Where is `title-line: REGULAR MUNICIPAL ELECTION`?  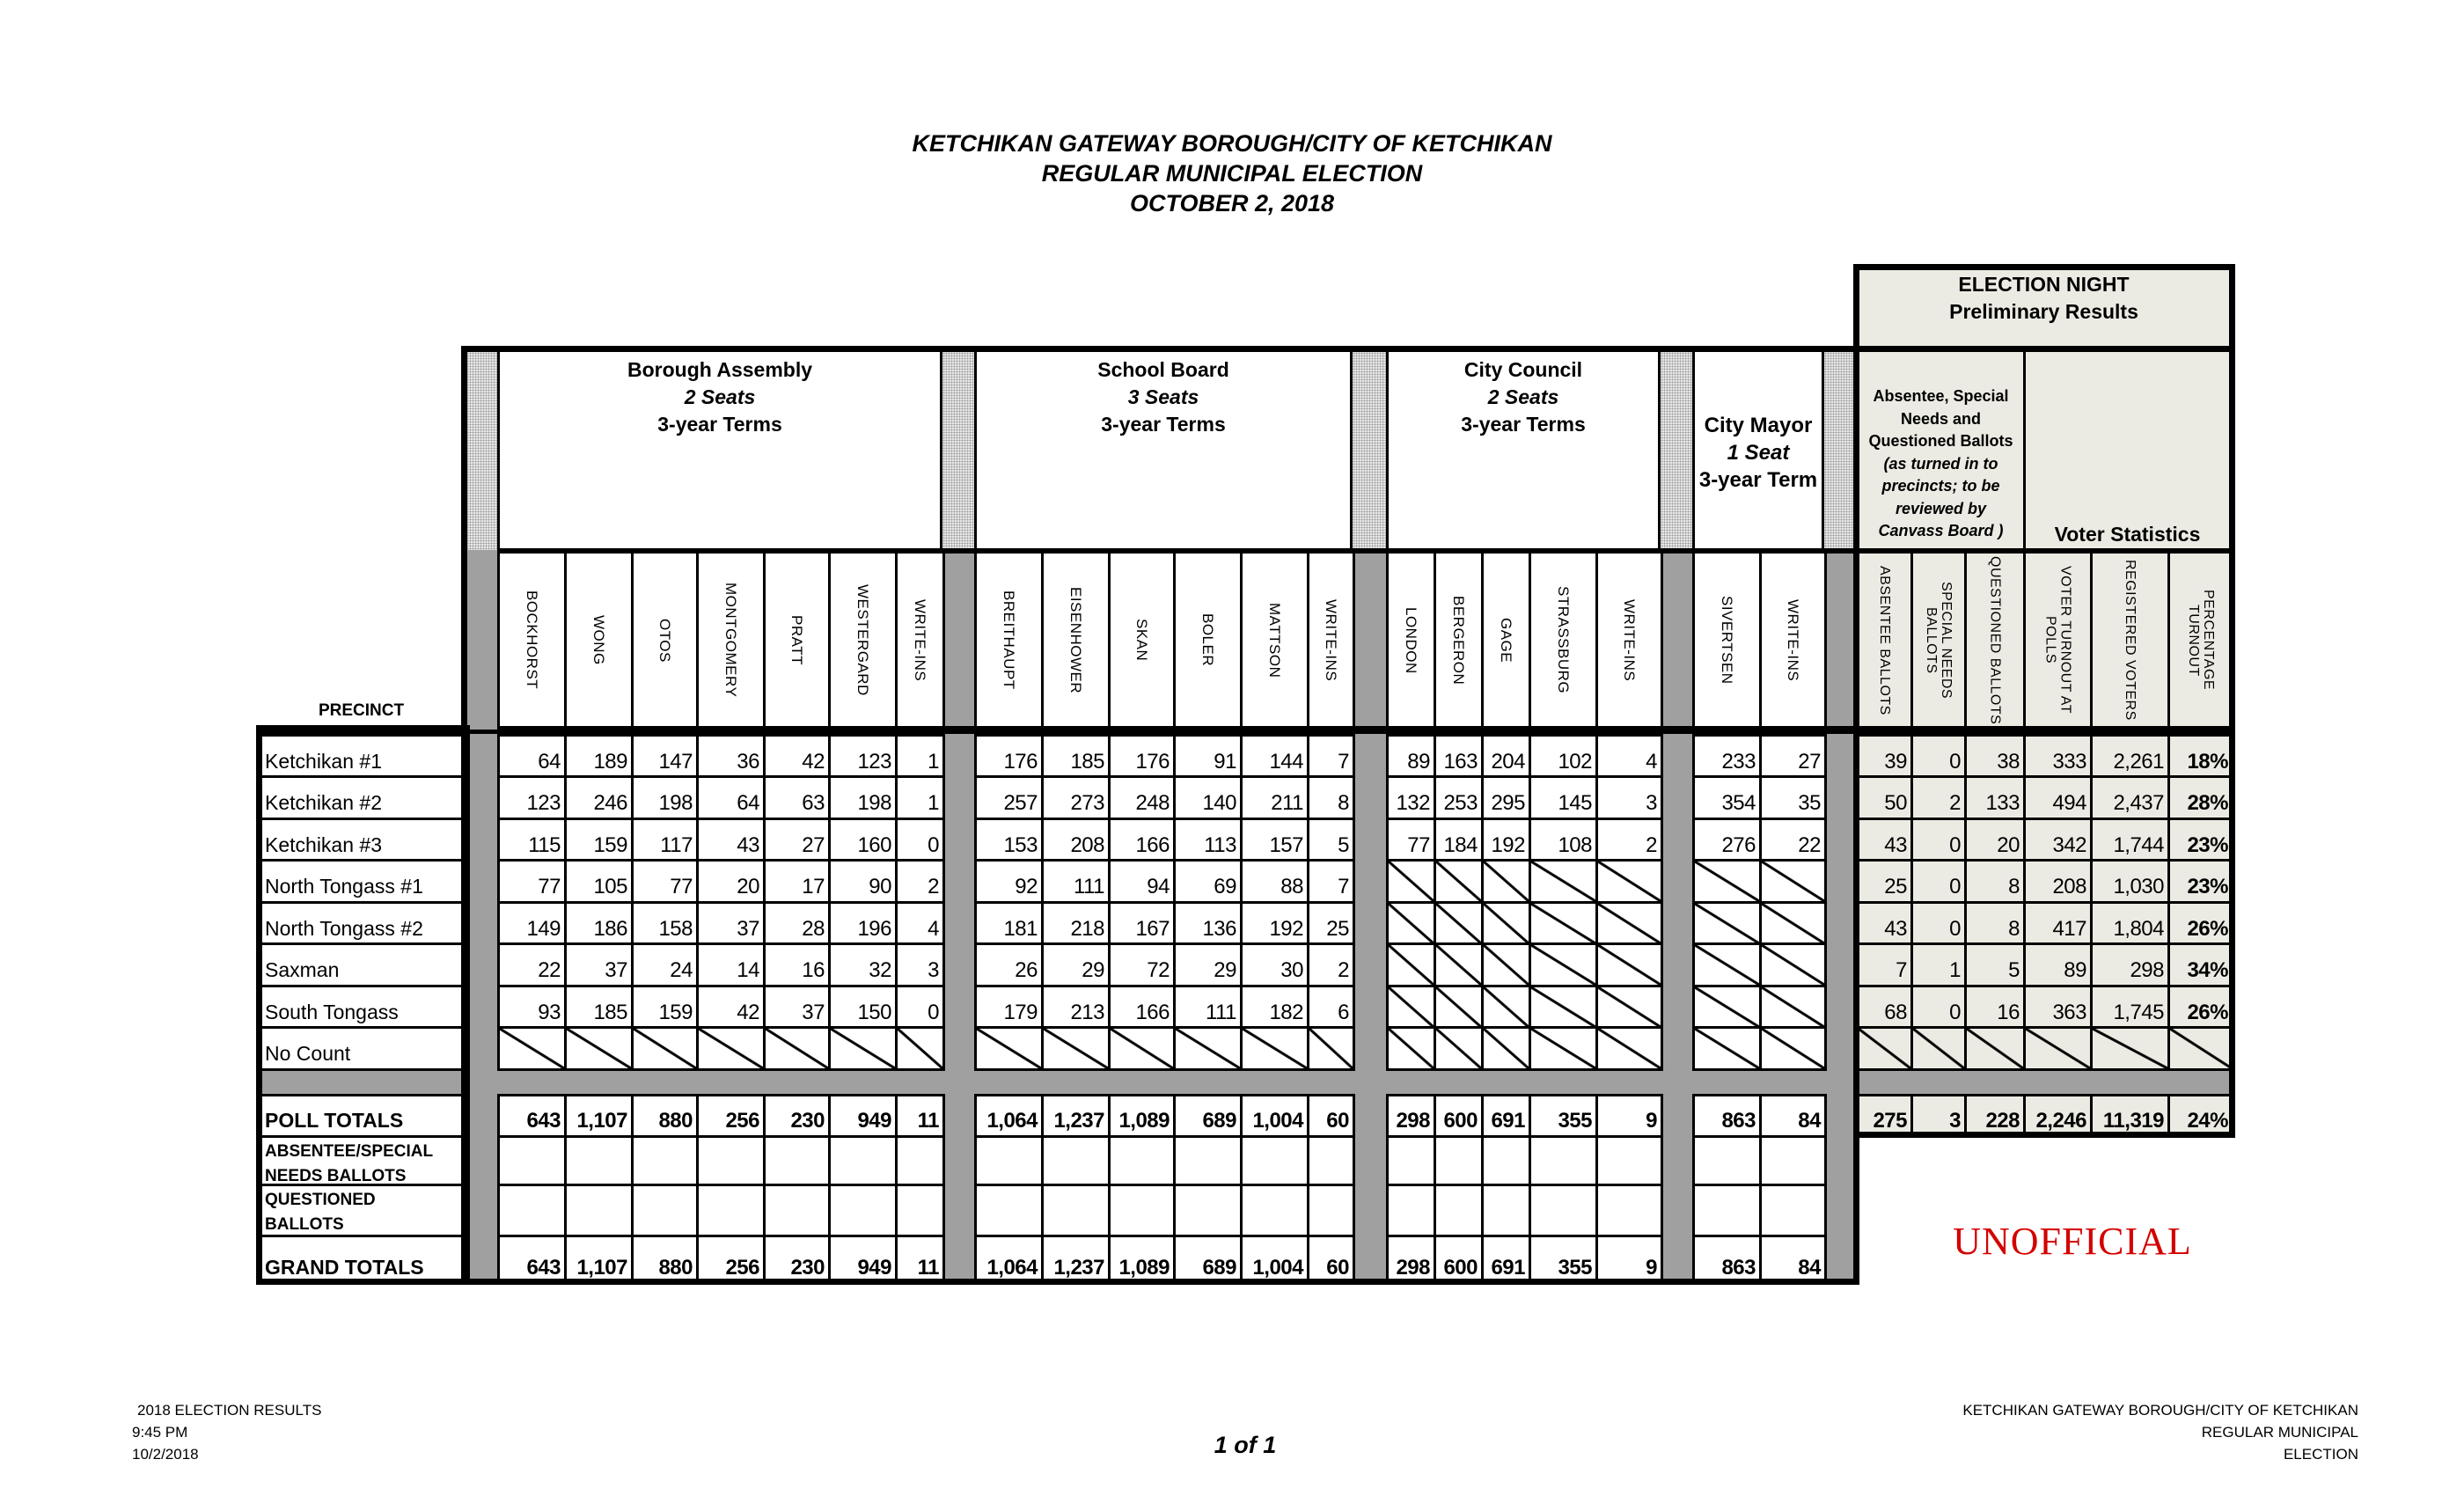 title-line: REGULAR MUNICIPAL ELECTION is located at coordinates (1232, 174).